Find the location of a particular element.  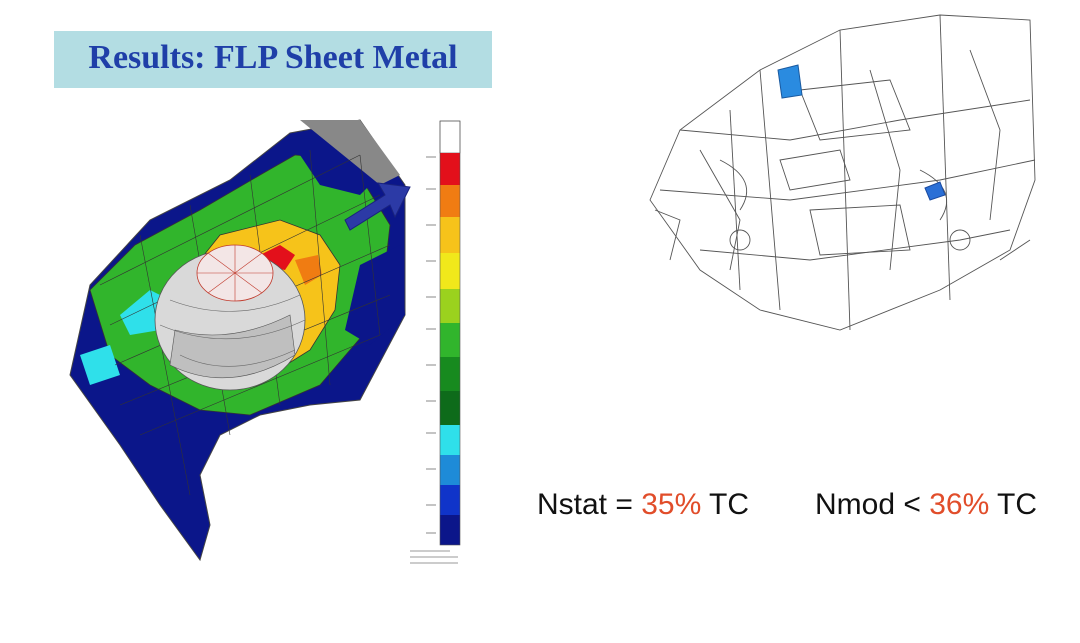

nstat-unit: TC is located at coordinates (725, 504).